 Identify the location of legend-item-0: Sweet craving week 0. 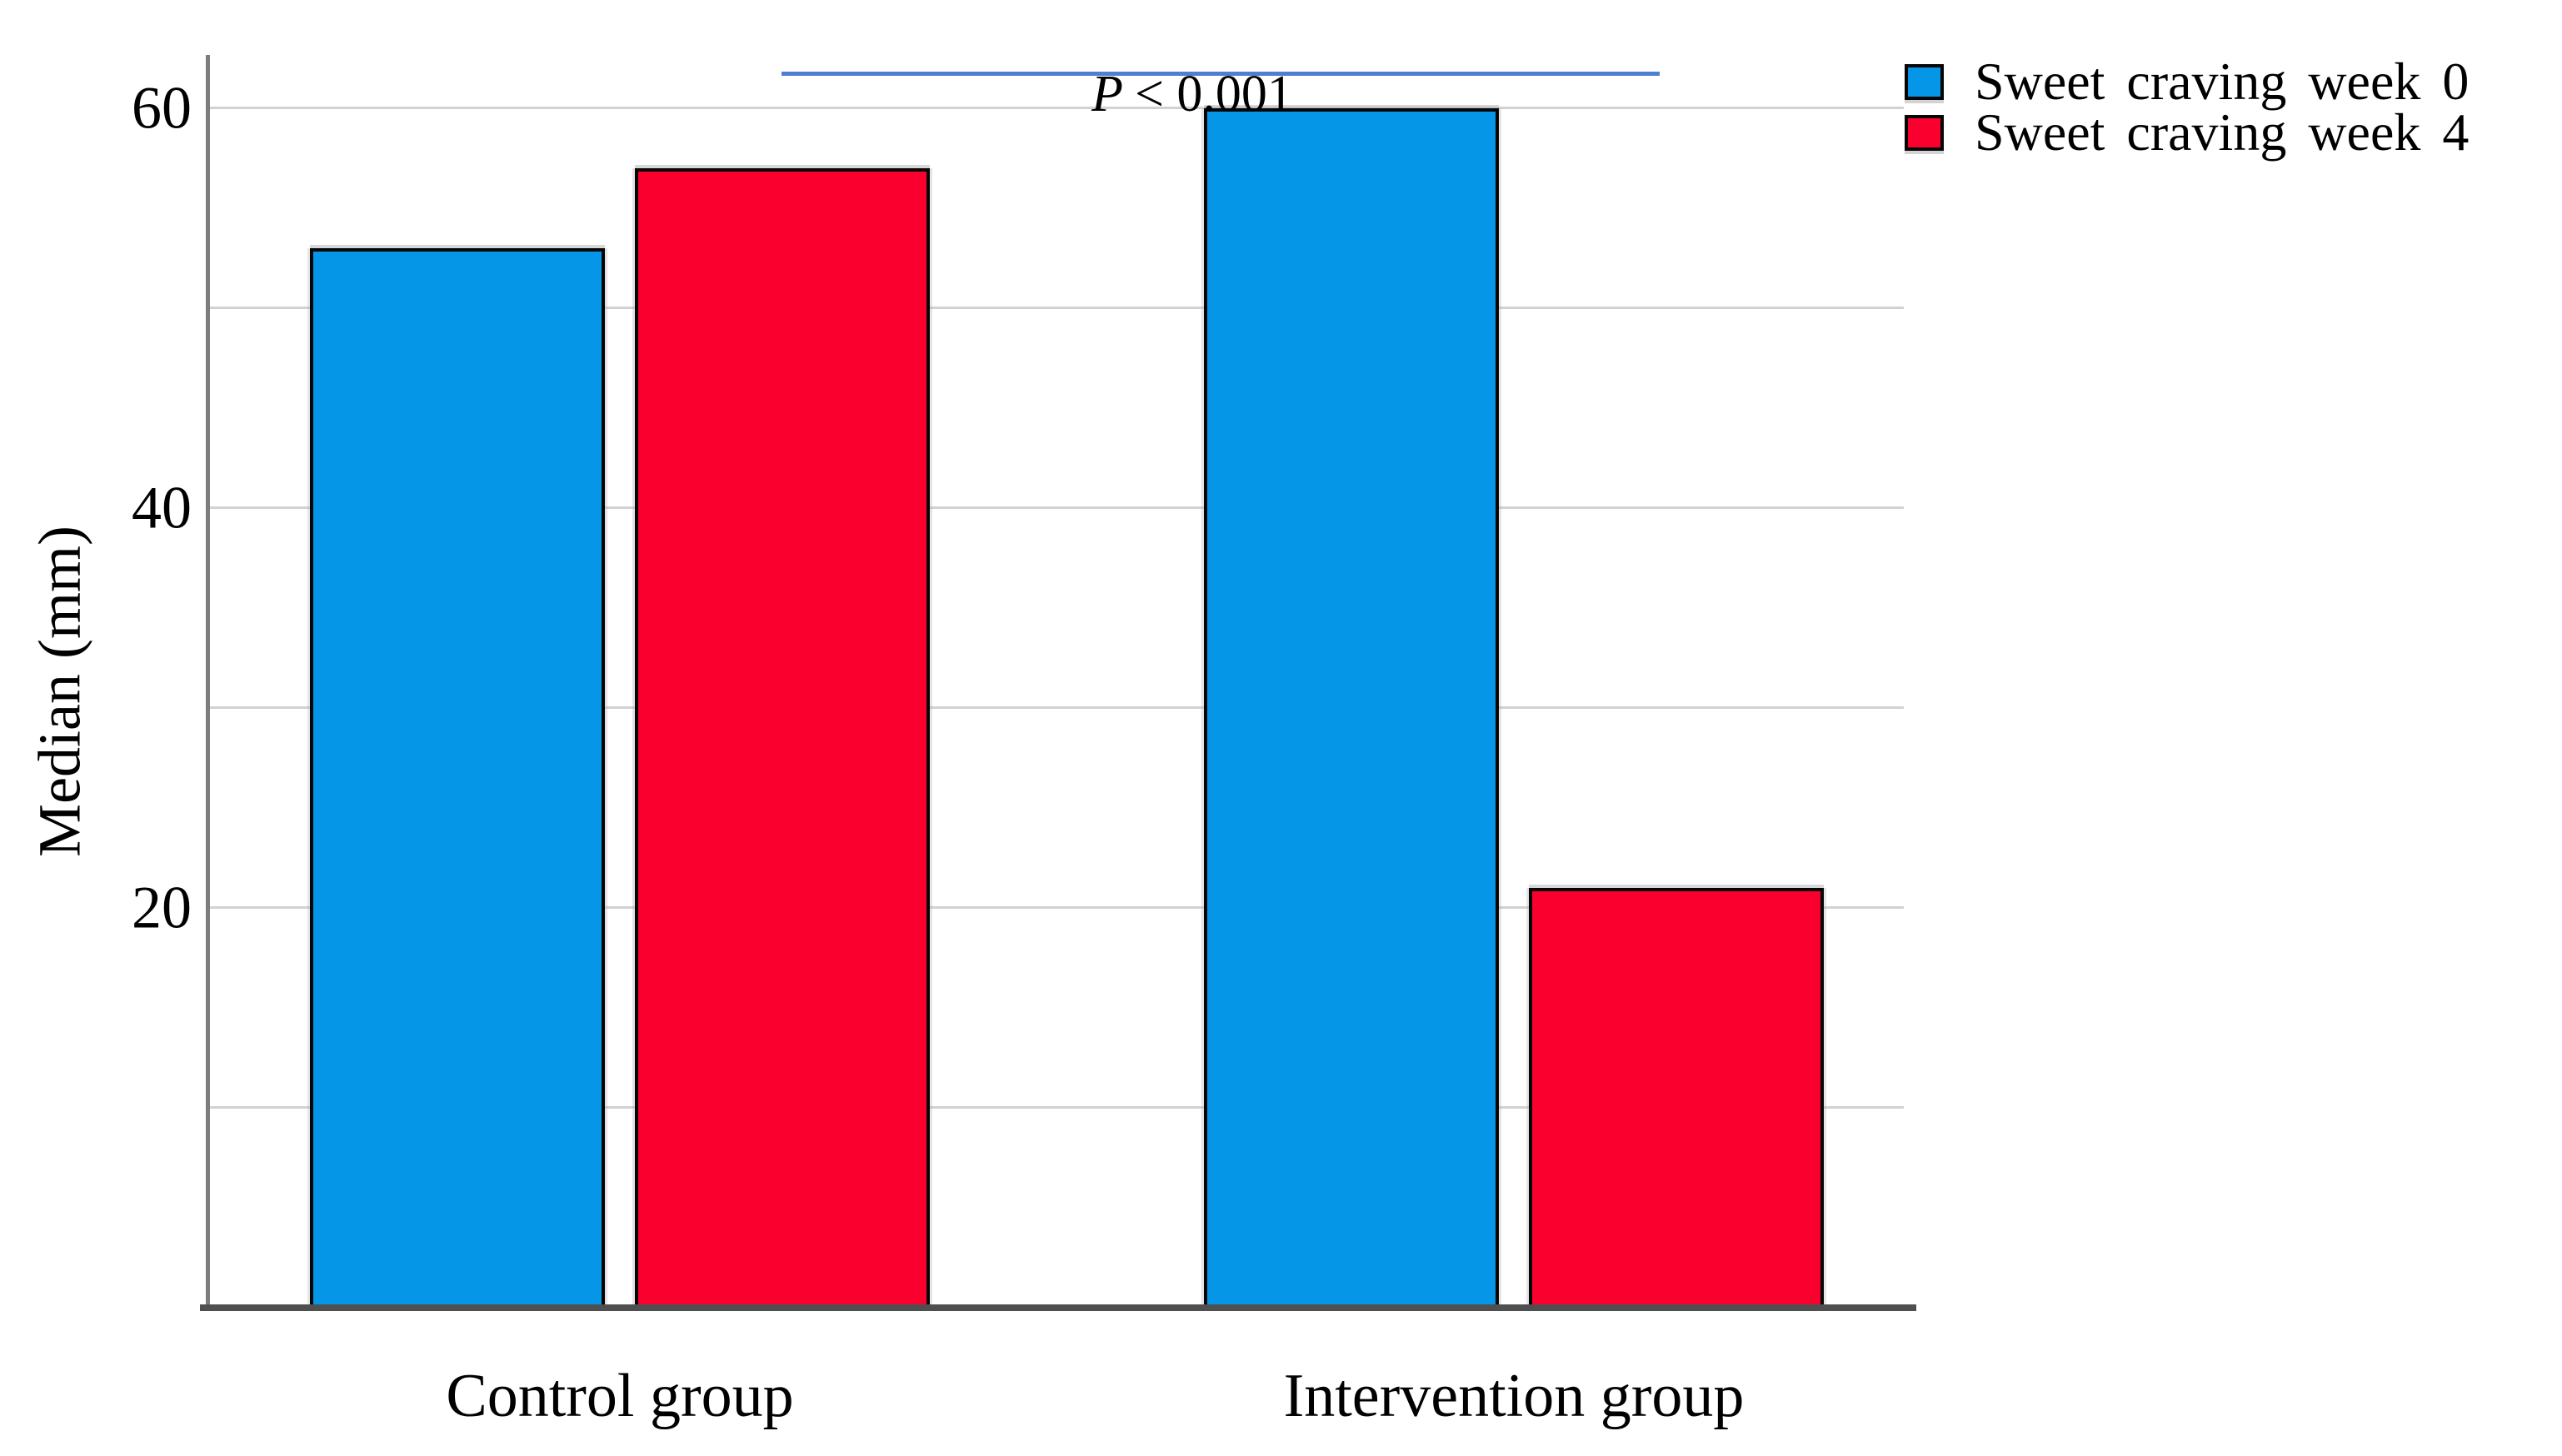
(2187, 81).